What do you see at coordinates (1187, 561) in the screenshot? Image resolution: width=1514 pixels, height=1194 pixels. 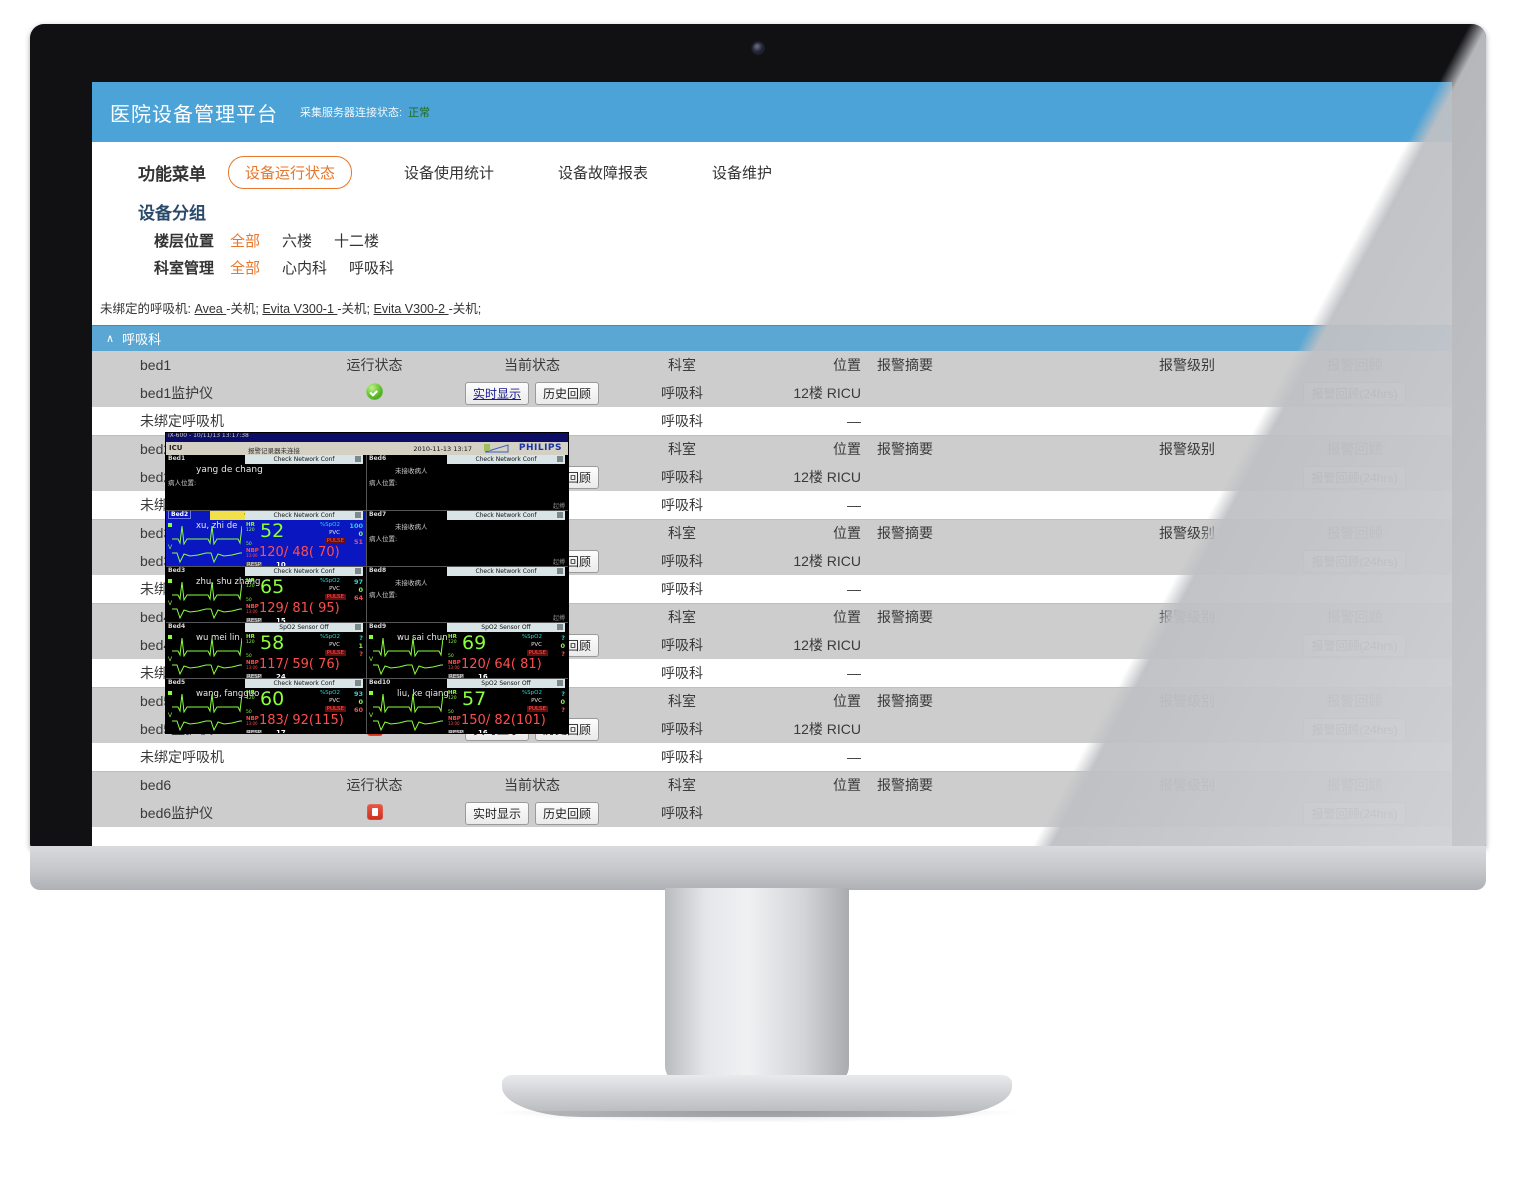 I see `device-alarm-level` at bounding box center [1187, 561].